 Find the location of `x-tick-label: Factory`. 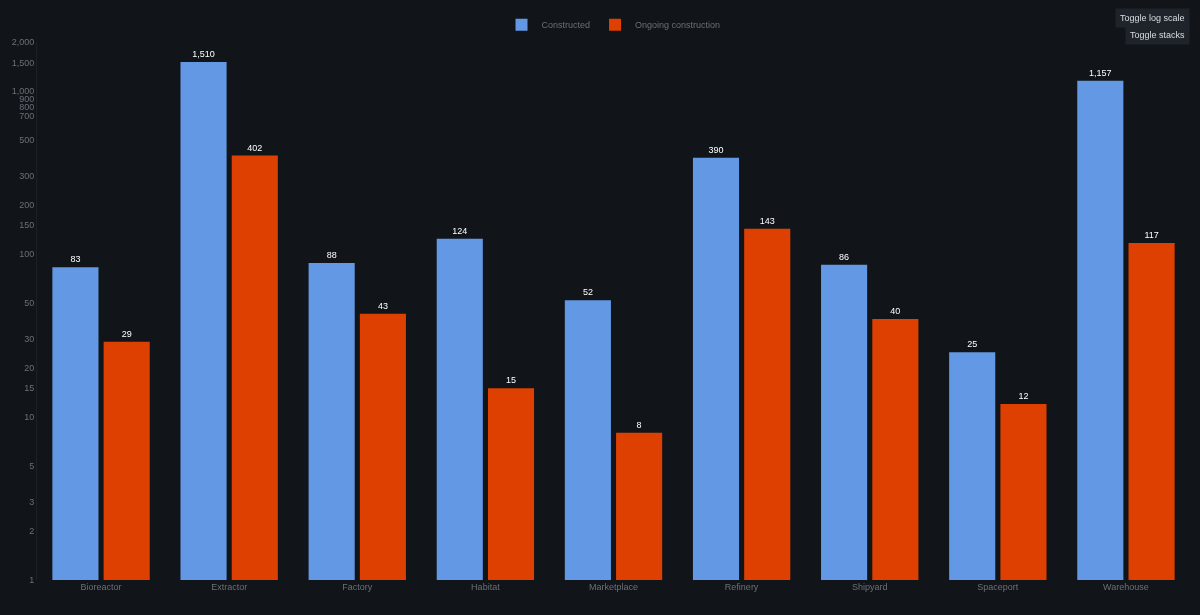

x-tick-label: Factory is located at coordinates (357, 587).